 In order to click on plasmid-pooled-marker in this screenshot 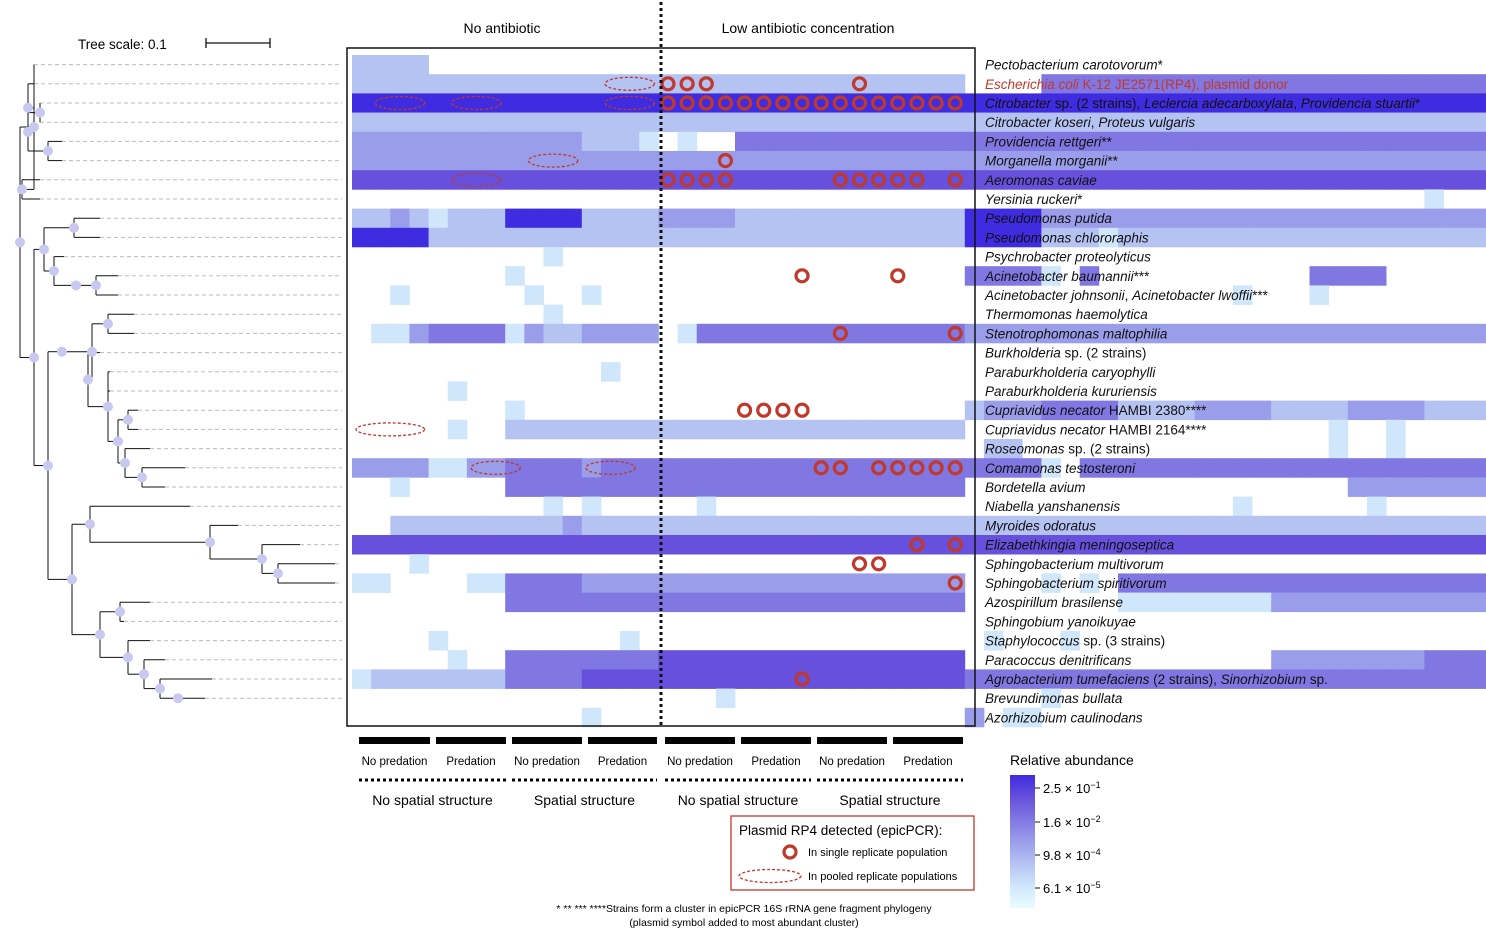, I will do `click(476, 179)`.